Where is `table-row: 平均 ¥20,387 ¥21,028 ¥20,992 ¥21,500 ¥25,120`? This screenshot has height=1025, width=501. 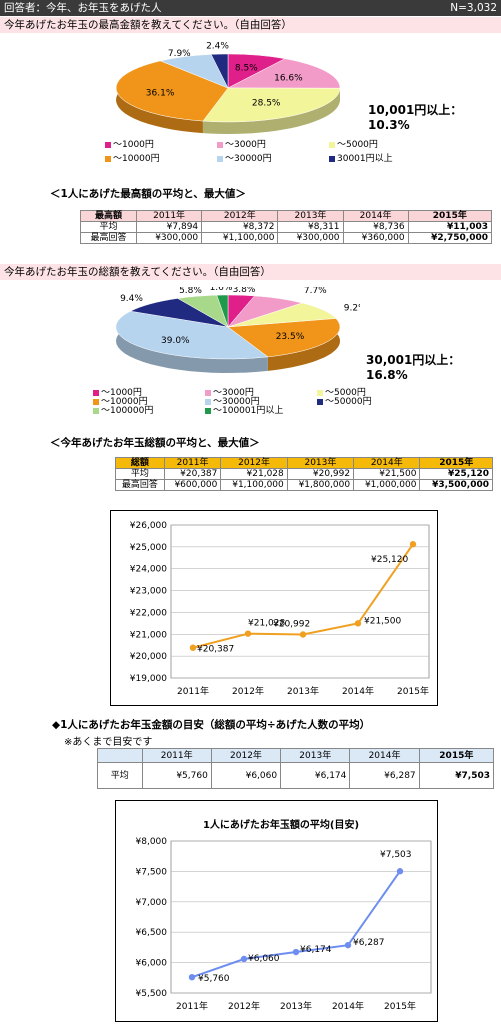 table-row: 平均 ¥20,387 ¥21,028 ¥20,992 ¥21,500 ¥25,120 is located at coordinates (304, 474).